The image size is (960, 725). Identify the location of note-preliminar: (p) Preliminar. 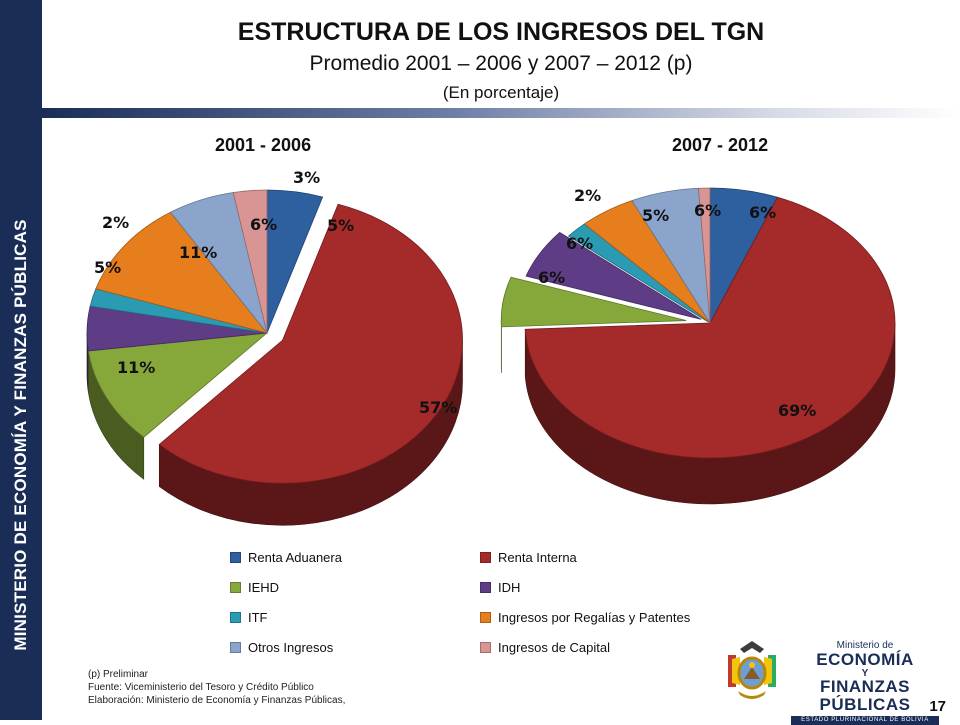
(216, 674).